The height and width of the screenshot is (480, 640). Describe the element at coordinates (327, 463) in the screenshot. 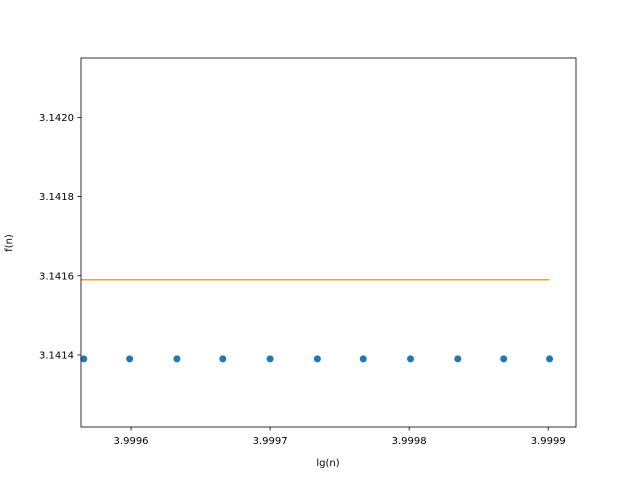

I see `x-axis-label: lg(n)` at that location.